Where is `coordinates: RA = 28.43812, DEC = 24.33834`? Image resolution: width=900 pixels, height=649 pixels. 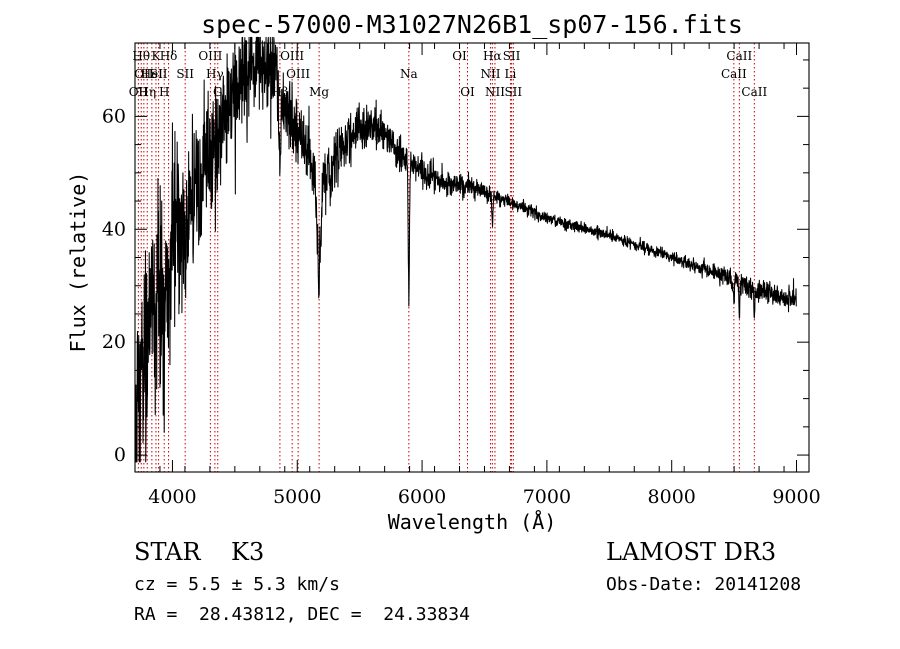 coordinates: RA = 28.43812, DEC = 24.33834 is located at coordinates (302, 614).